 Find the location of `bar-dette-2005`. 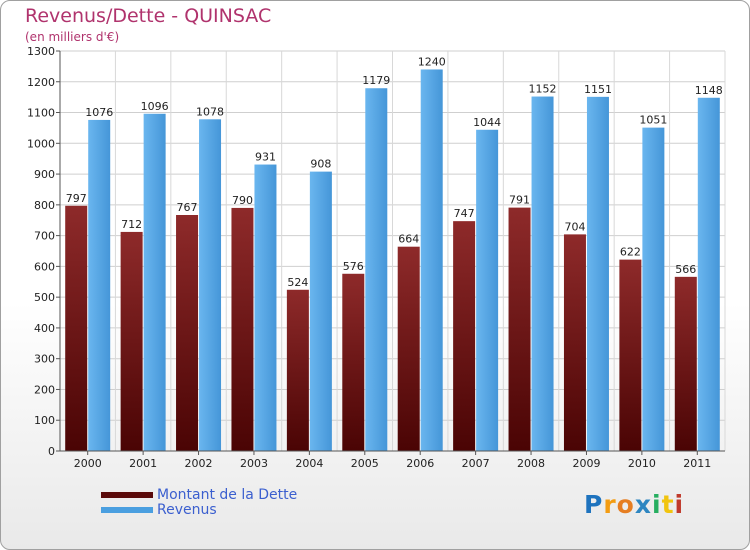

bar-dette-2005 is located at coordinates (353, 362).